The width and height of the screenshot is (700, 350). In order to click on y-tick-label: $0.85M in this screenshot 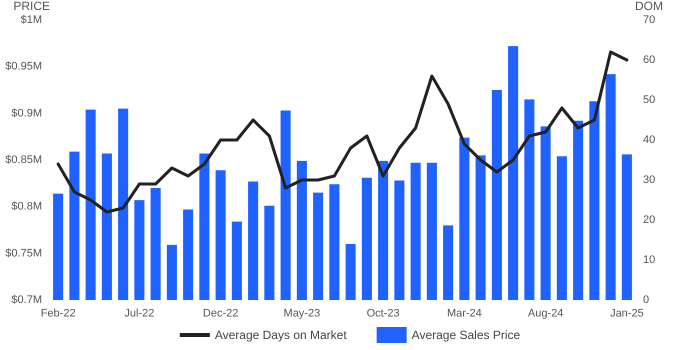, I will do `click(23, 160)`.